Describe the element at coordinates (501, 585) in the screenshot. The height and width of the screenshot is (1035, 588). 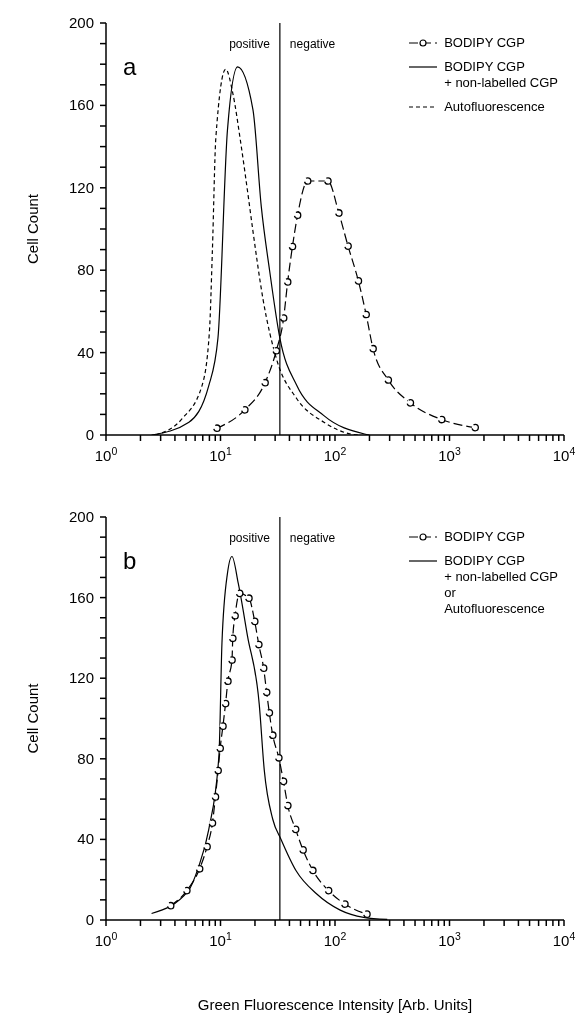
I see `legend-label: BODIPY CGP + non-labelled CGP or Autofluorescence` at that location.